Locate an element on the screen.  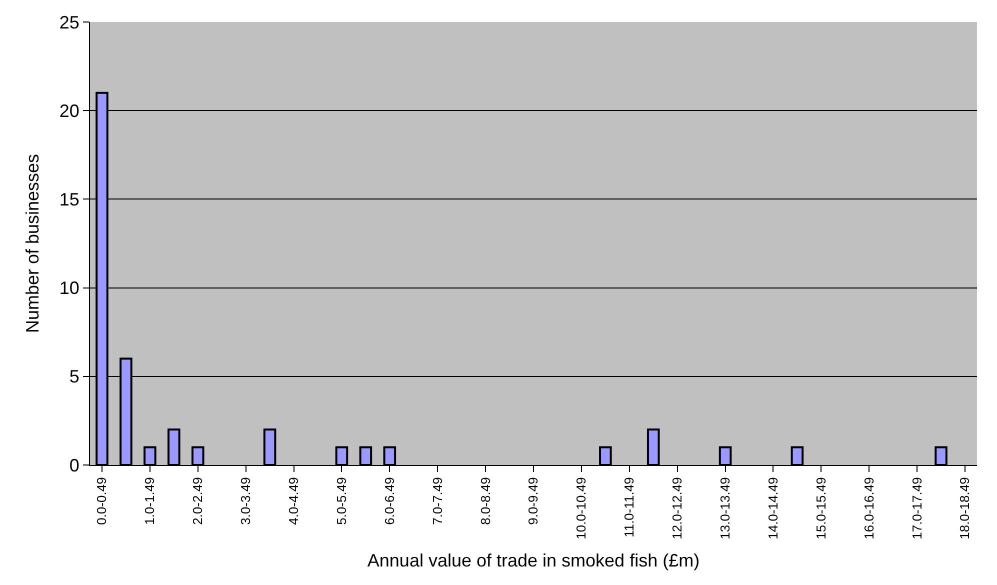
y-tick-label: 15 is located at coordinates (69, 200).